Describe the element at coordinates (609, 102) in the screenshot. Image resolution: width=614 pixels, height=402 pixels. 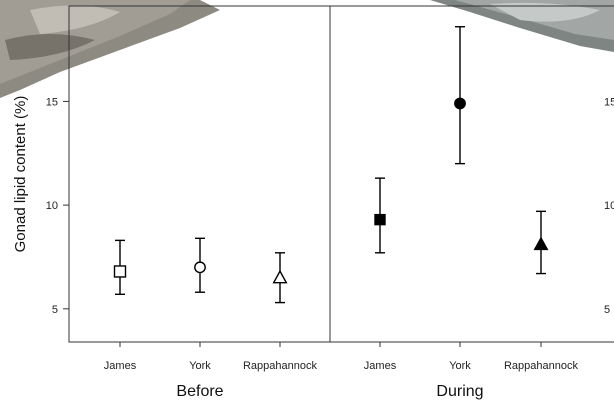
I see `right-y-tick-label: 15` at that location.